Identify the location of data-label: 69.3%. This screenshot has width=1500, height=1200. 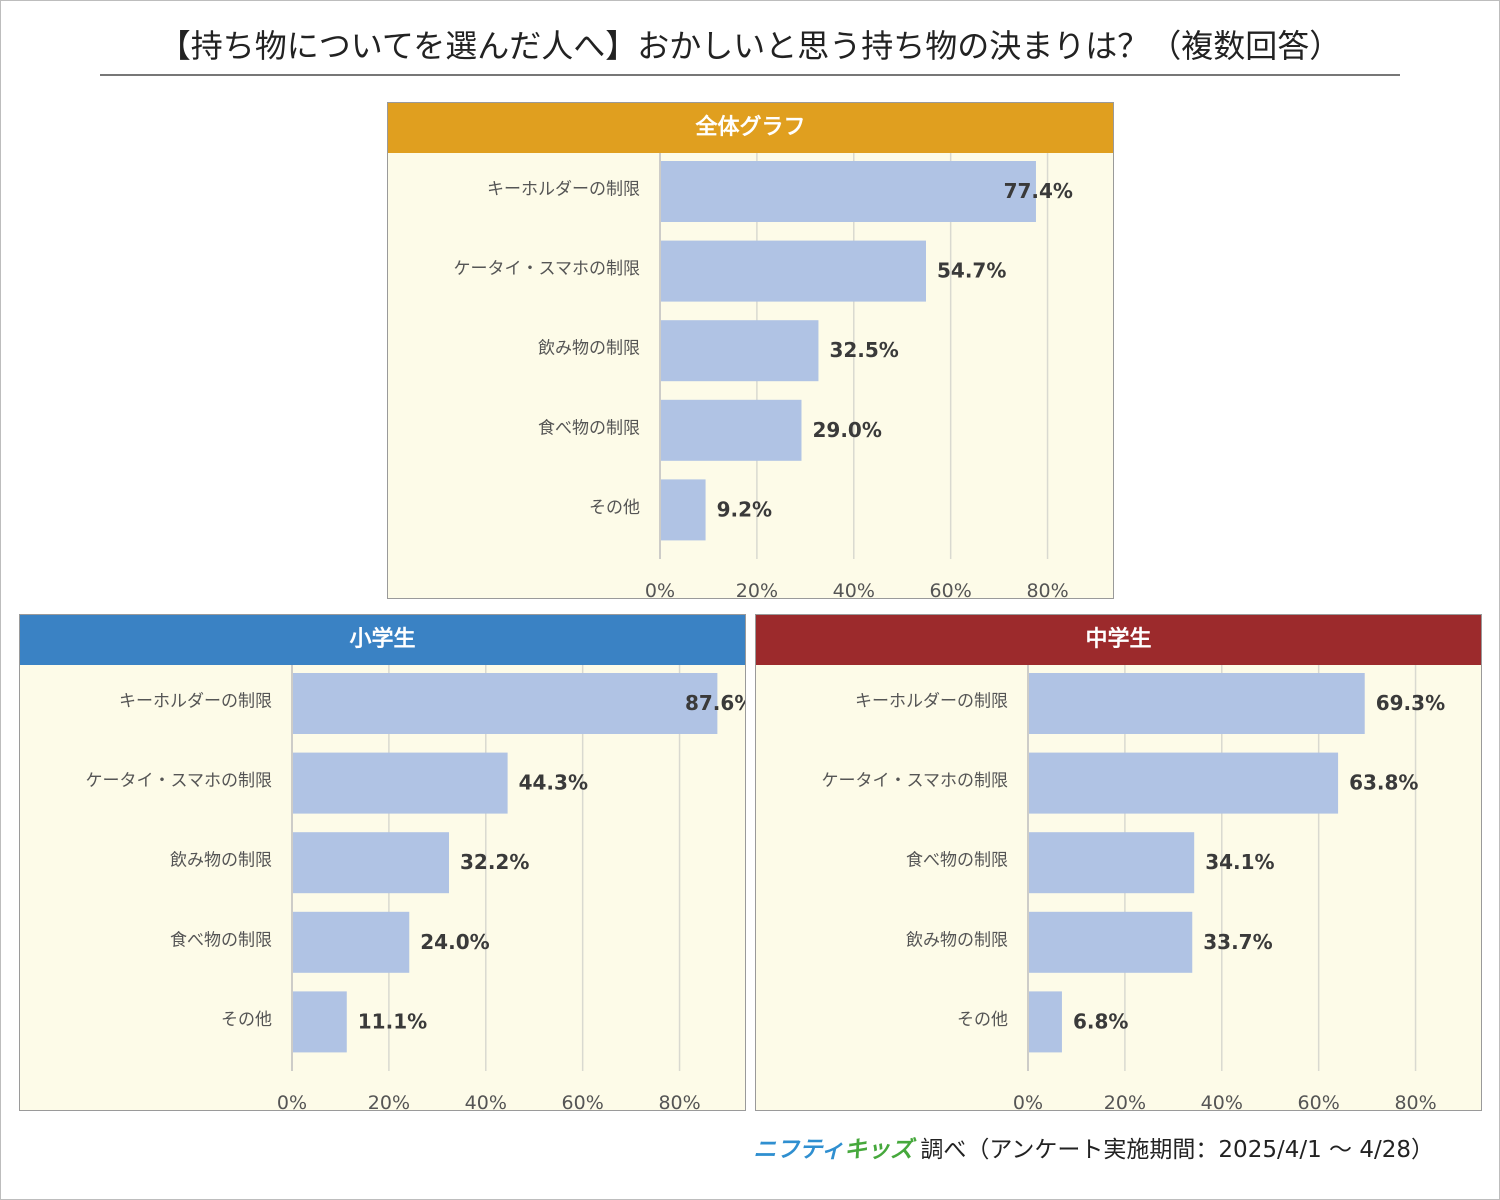
(1410, 703).